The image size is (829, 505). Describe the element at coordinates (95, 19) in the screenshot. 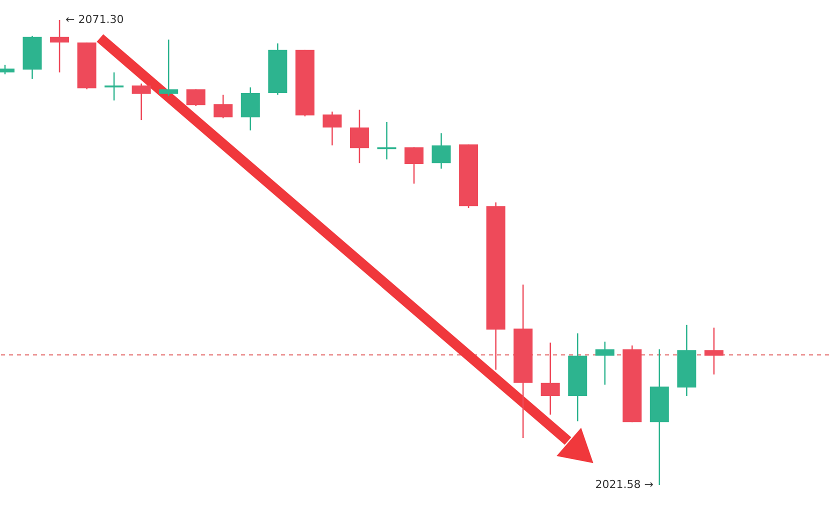

I see `annotation: ← 2071.30` at that location.